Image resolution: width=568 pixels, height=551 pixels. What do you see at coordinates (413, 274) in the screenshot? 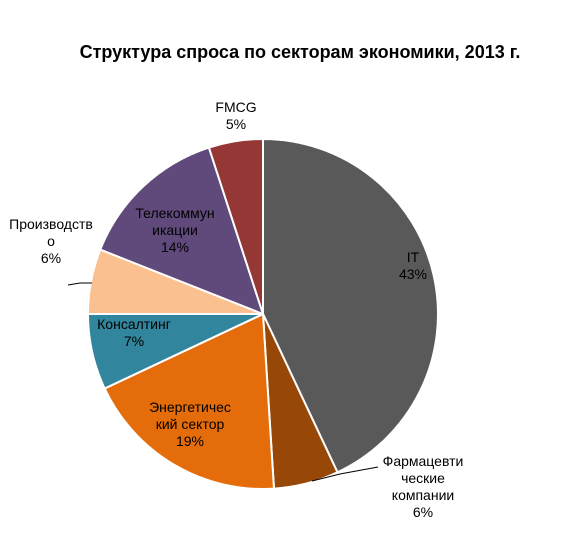
I see `slice-label-line: 43%` at bounding box center [413, 274].